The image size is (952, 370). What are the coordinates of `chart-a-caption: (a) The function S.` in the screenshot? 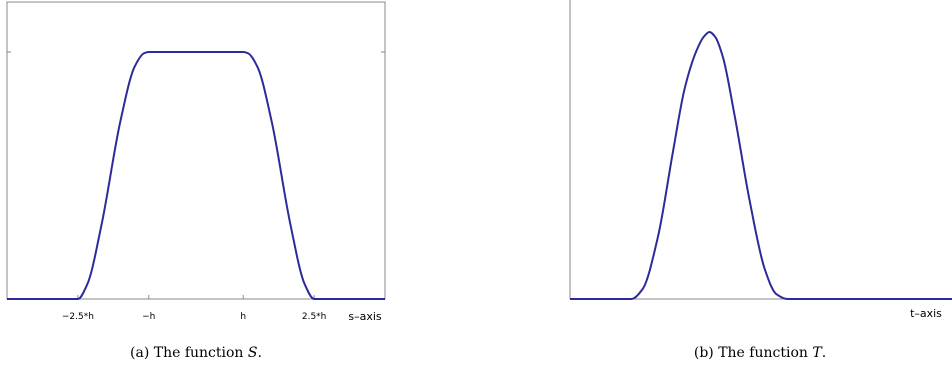 It's located at (196, 353).